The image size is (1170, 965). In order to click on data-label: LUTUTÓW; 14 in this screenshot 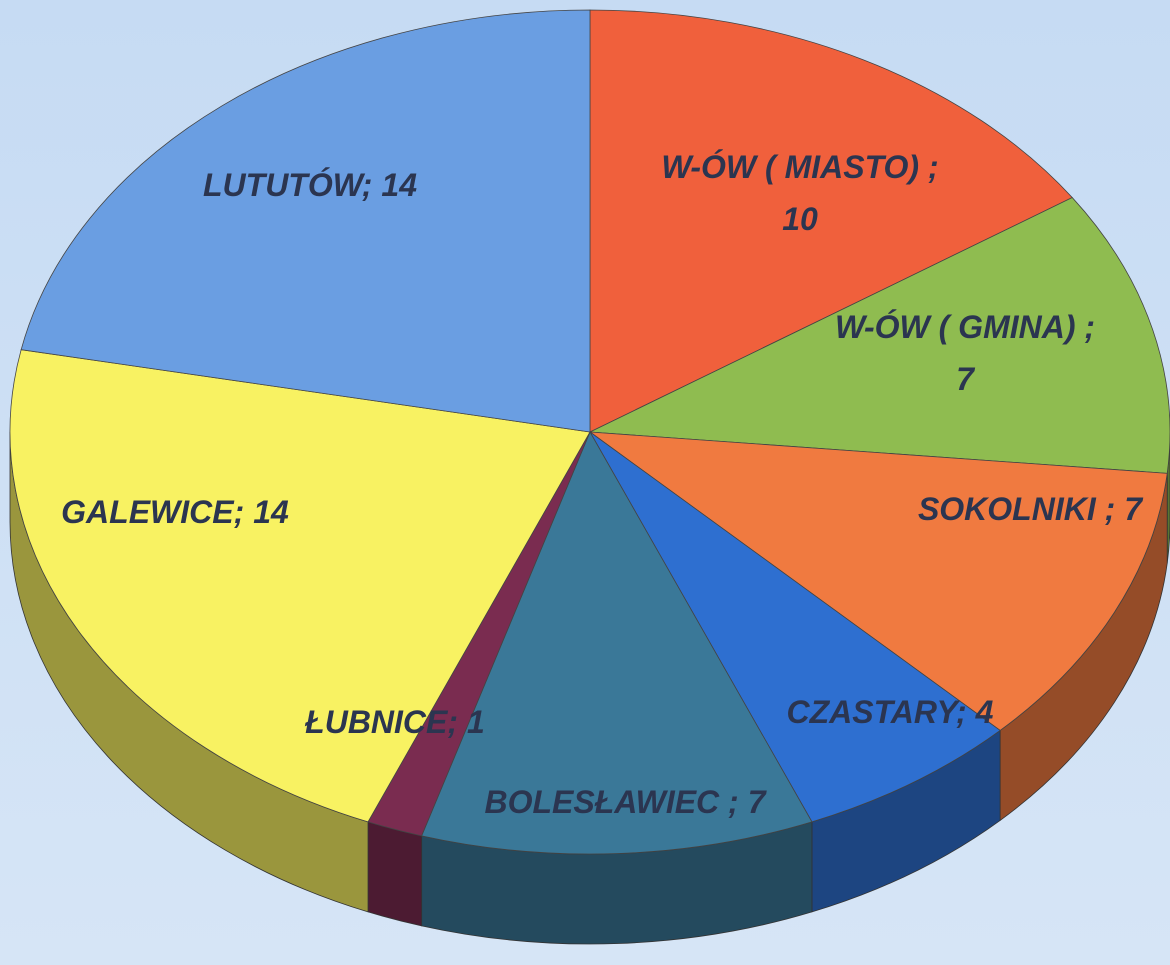, I will do `click(310, 185)`.